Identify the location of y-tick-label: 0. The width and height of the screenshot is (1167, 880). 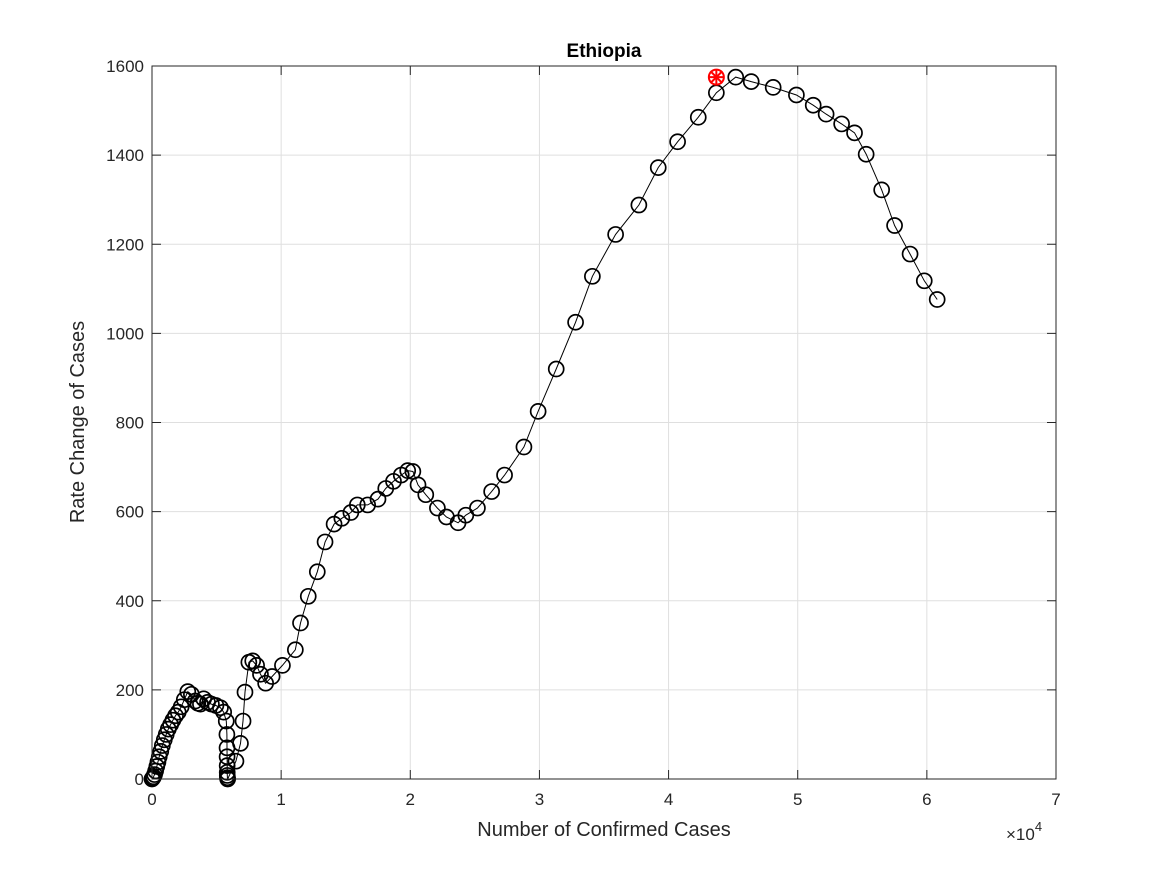
(139, 779).